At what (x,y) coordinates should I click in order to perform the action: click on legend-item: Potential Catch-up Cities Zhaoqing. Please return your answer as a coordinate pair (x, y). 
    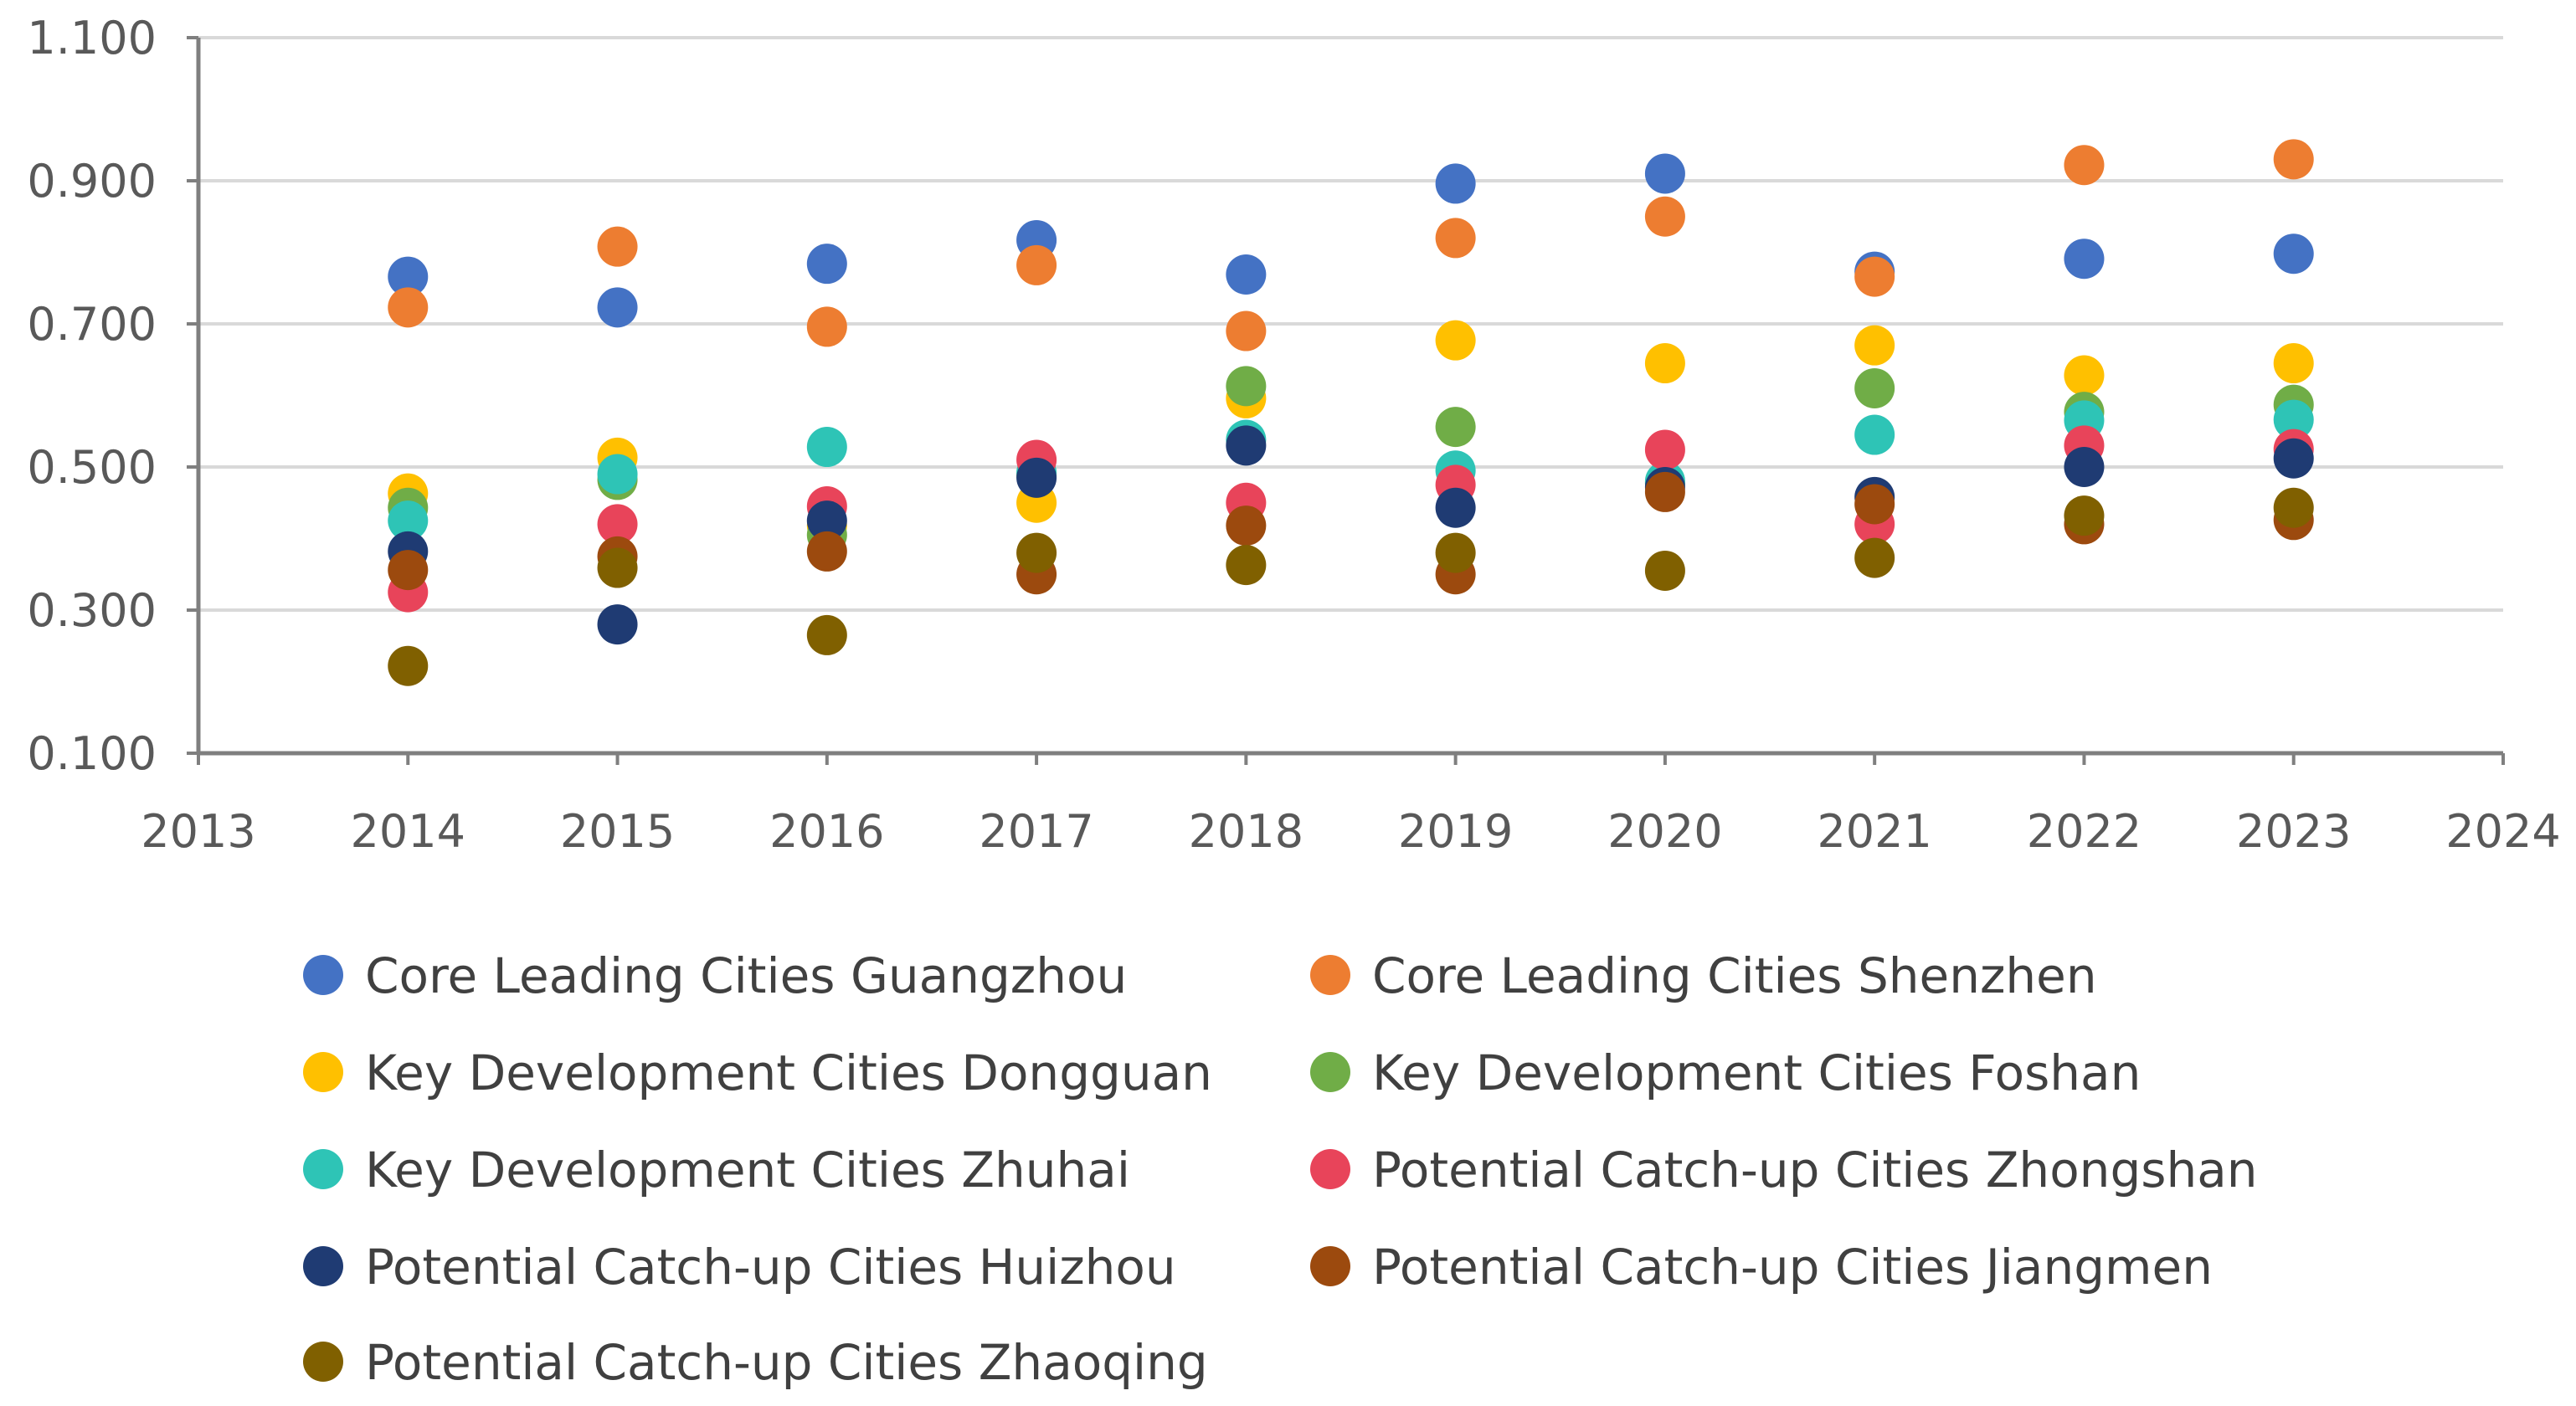
    Looking at the image, I should click on (756, 1363).